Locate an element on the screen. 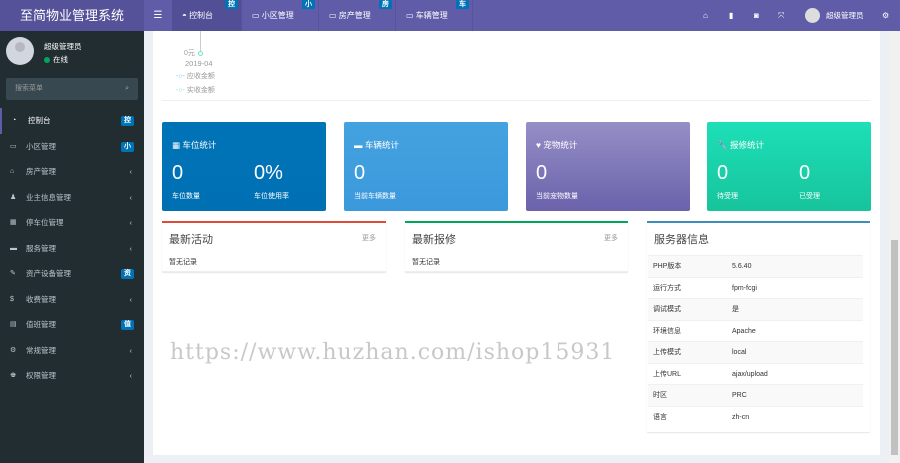  sidebar-item: ♟ 业主信息管理 ‹ is located at coordinates (72, 198).